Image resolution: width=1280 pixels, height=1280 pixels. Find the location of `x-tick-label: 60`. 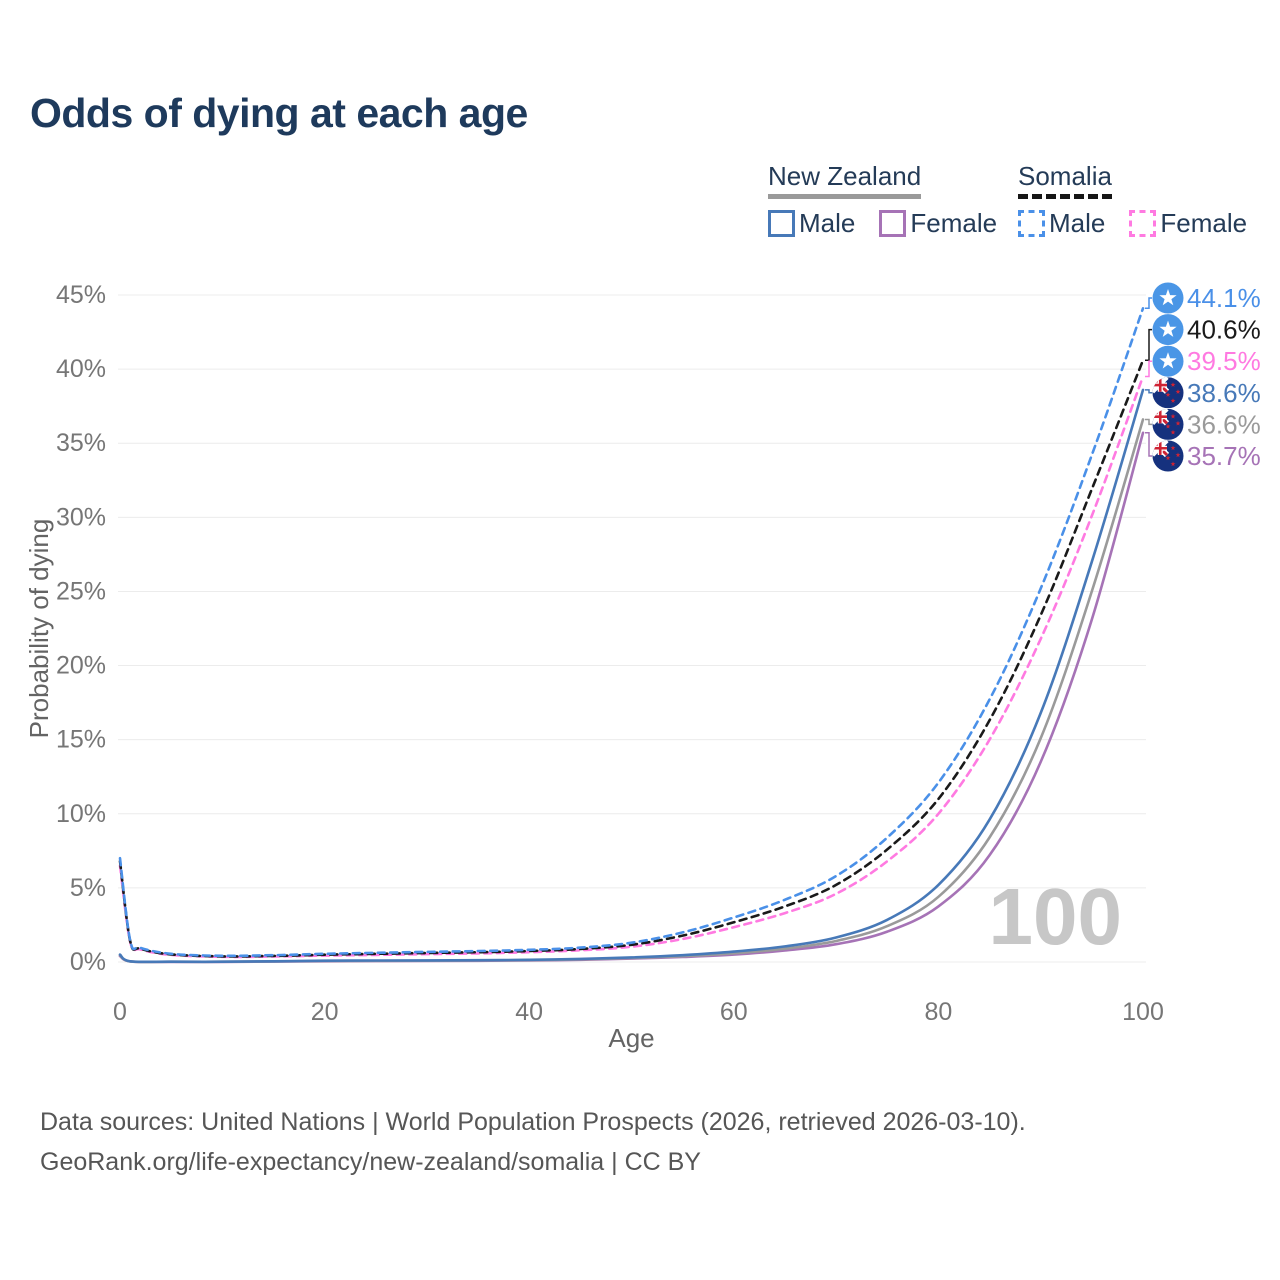

x-tick-label: 60 is located at coordinates (734, 1012).